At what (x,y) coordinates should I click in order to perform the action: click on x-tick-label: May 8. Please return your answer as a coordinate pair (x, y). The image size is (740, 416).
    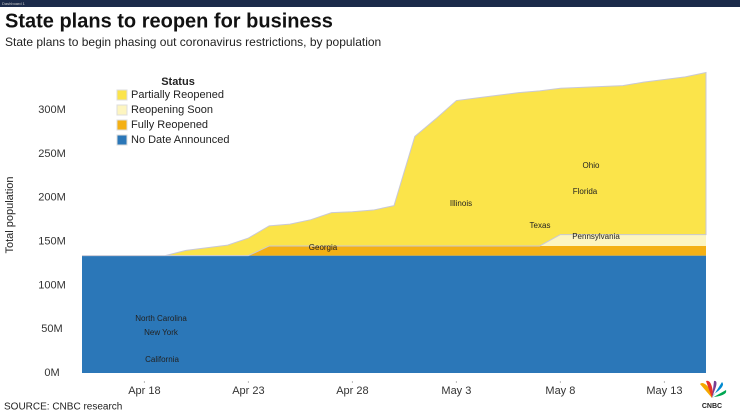
    Looking at the image, I should click on (560, 391).